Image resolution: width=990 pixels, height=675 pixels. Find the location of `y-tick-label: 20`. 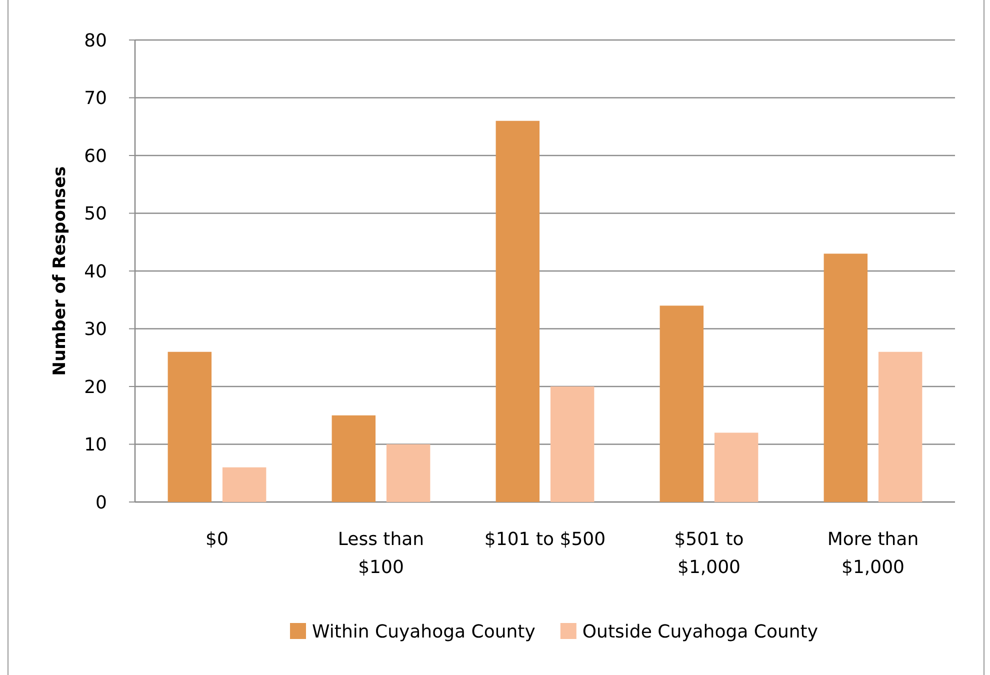

y-tick-label: 20 is located at coordinates (95, 387).